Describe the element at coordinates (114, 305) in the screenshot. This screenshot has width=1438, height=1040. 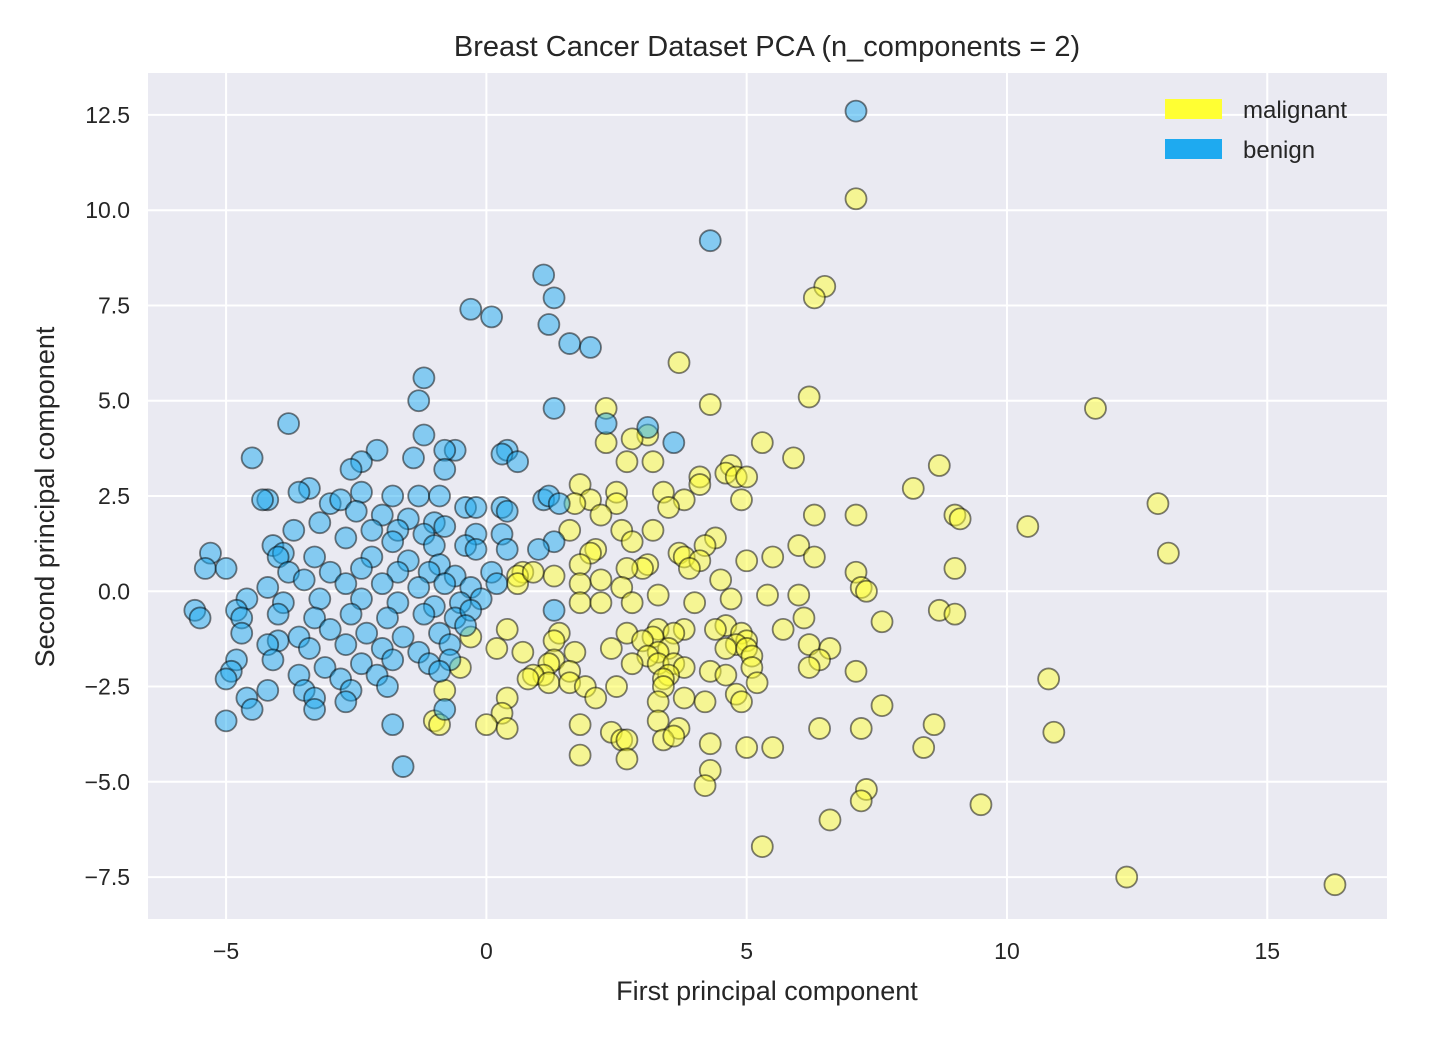
I see `y-tick-label: 7.5` at that location.